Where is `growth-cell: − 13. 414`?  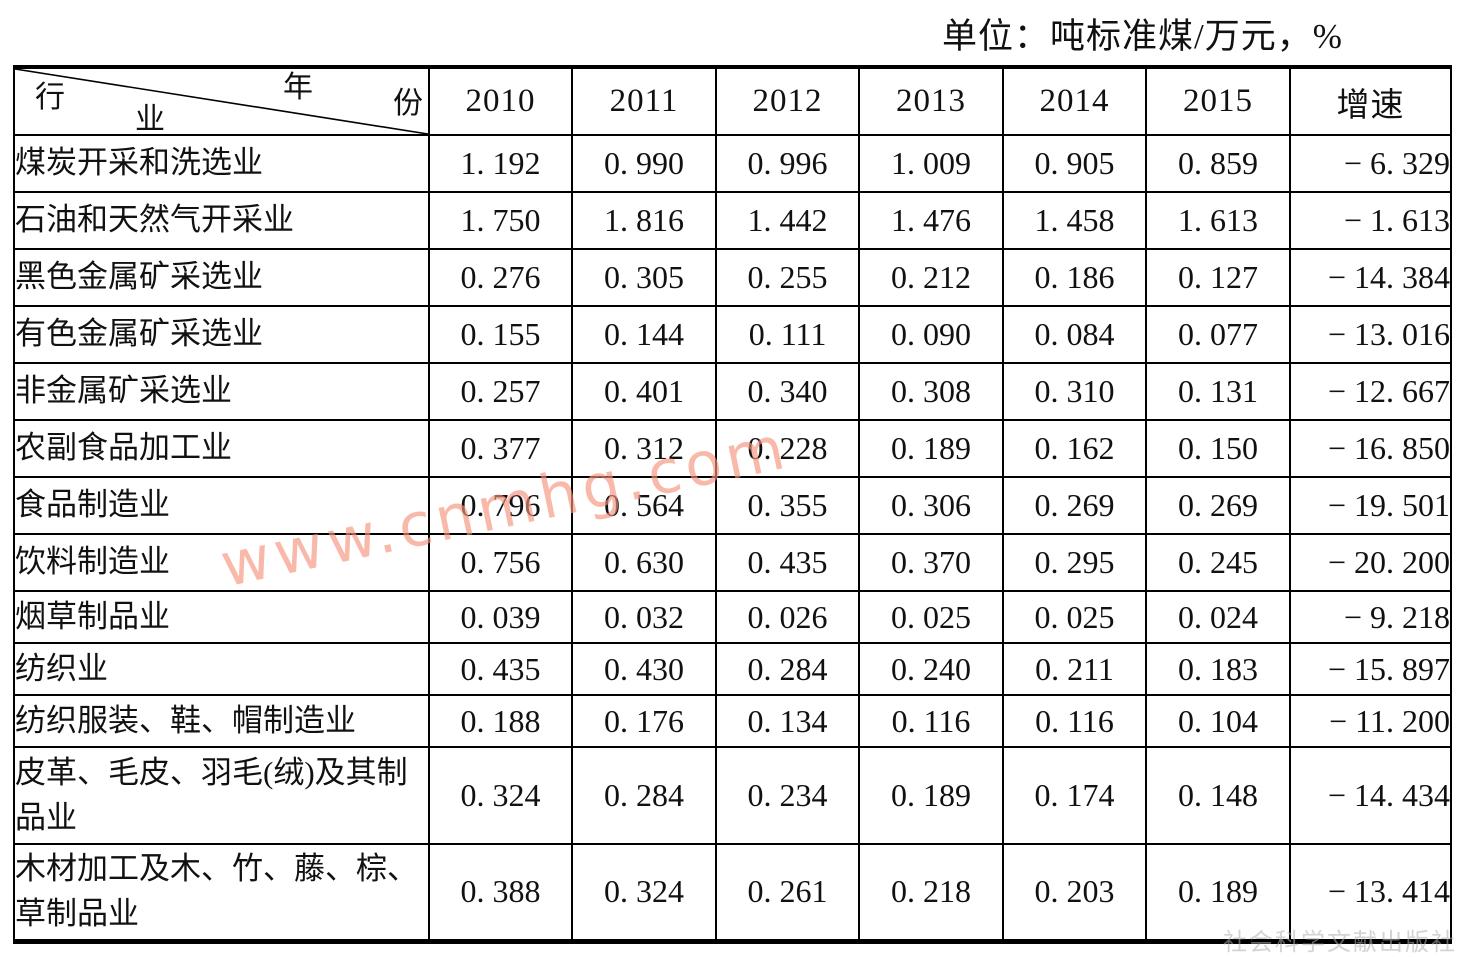
growth-cell: − 13. 414 is located at coordinates (1370, 892).